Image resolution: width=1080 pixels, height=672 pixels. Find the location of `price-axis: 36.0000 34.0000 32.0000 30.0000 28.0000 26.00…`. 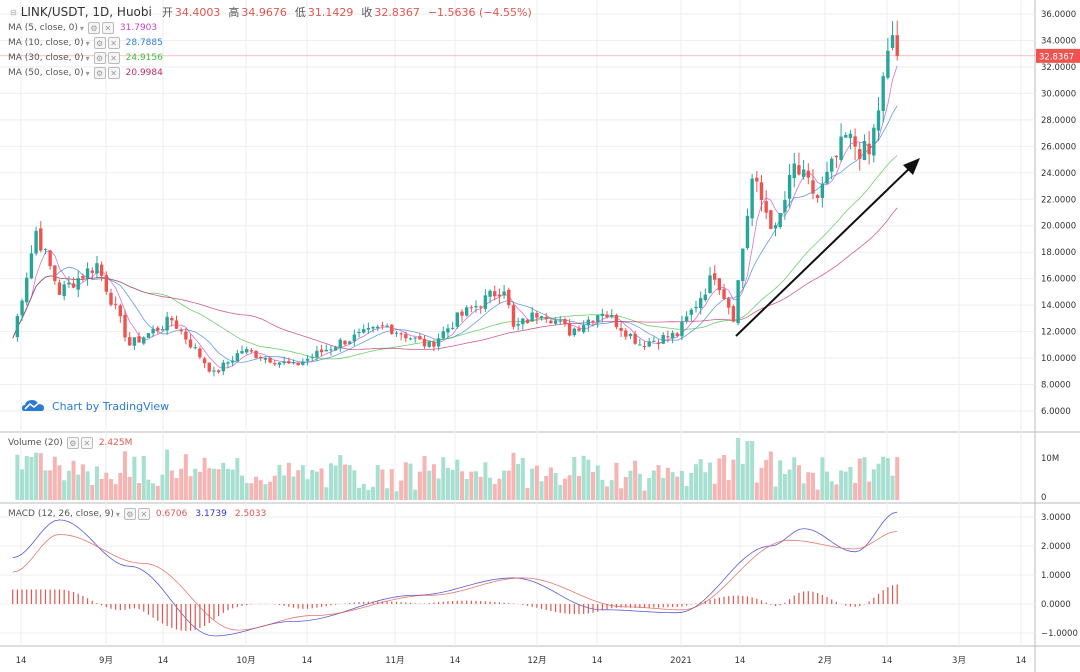

price-axis: 36.0000 34.0000 32.0000 30.0000 28.0000 26.00… is located at coordinates (1059, 324).